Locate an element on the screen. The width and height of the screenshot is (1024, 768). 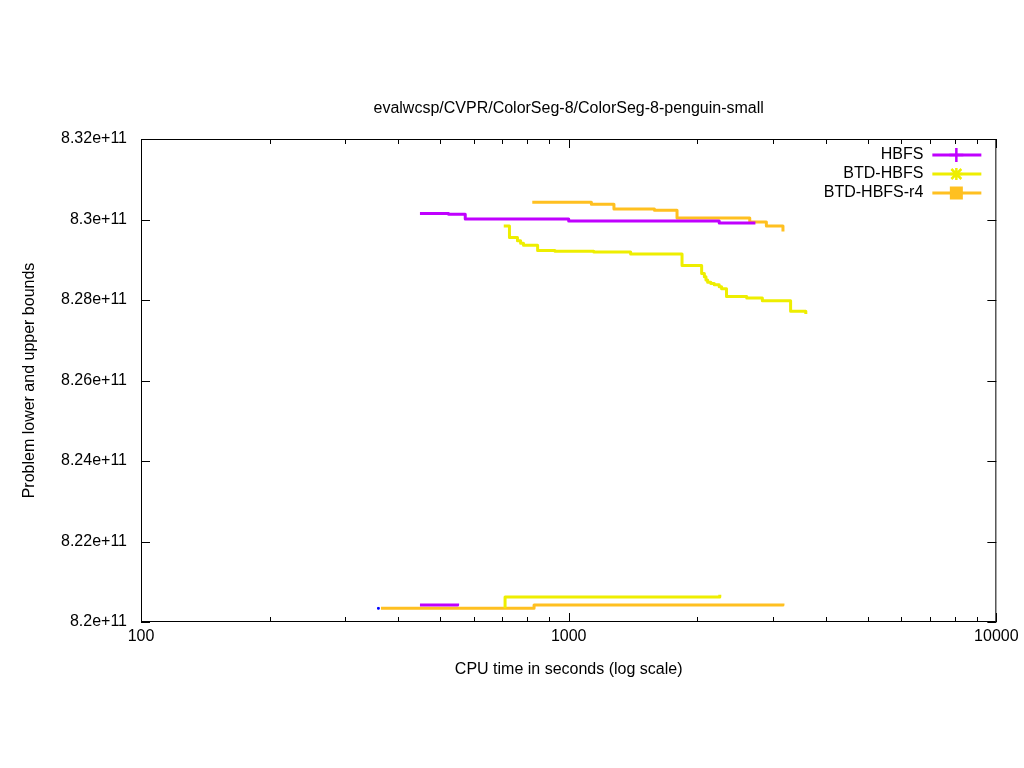
y-tick-label: 8.2e+11 is located at coordinates (98, 621).